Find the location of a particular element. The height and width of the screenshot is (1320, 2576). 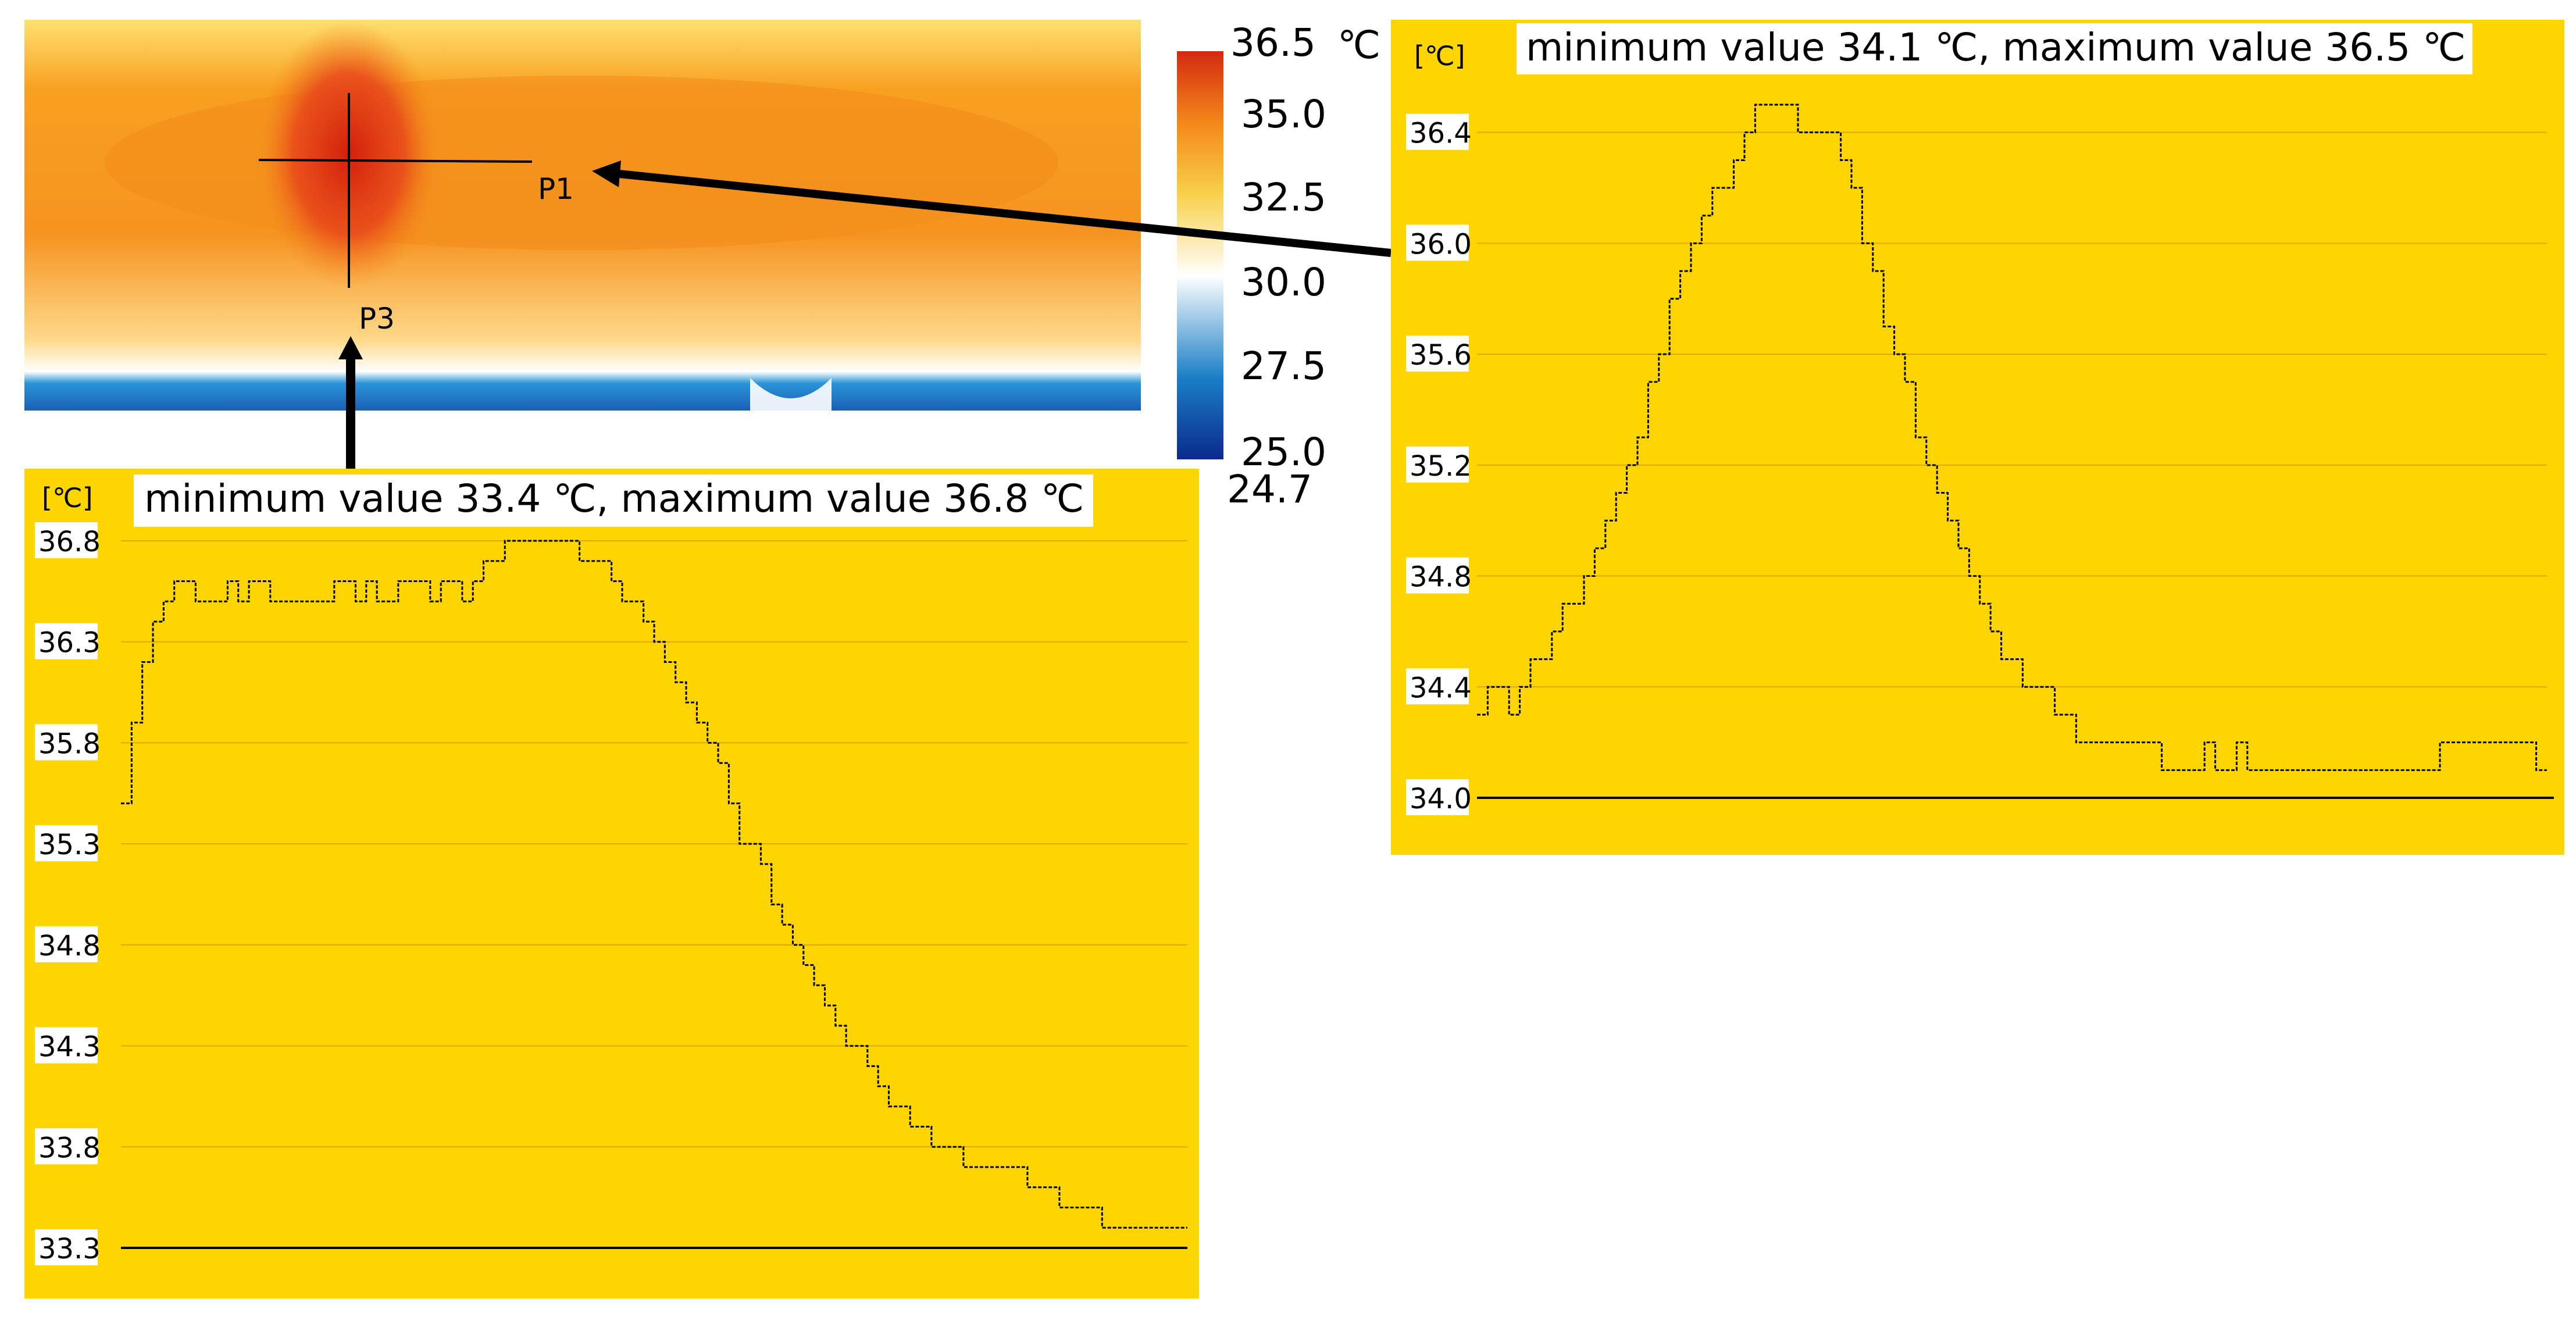

y-tick-label: 34.0 is located at coordinates (1441, 799).